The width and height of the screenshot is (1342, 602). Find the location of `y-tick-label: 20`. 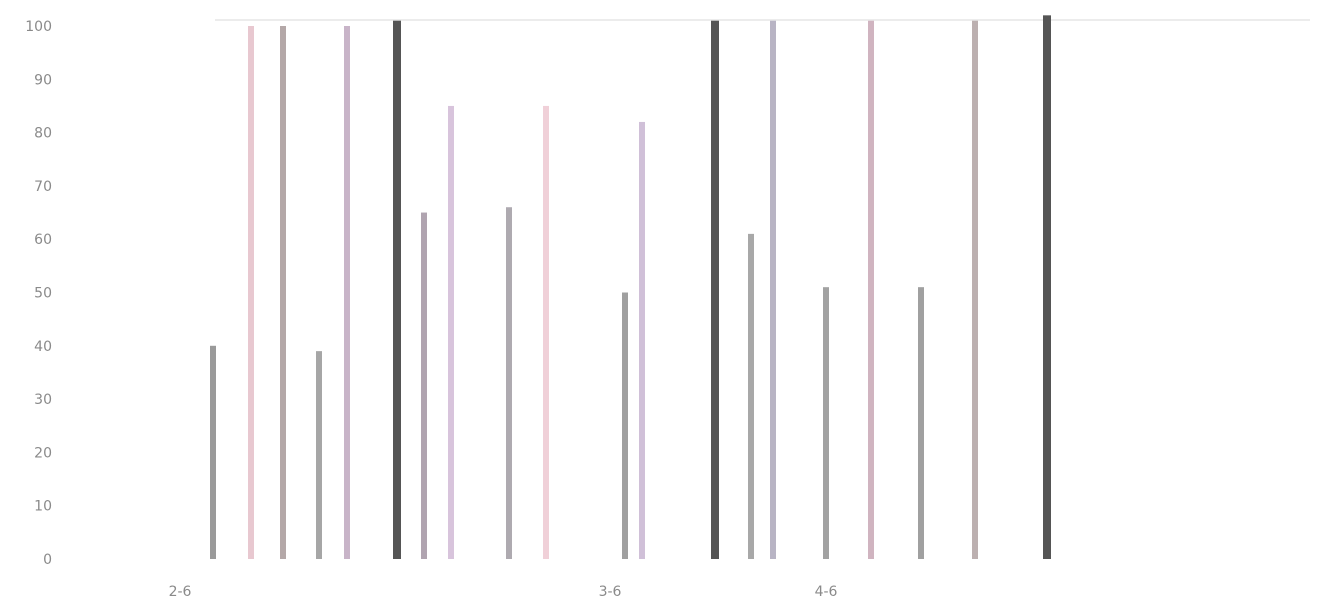

y-tick-label: 20 is located at coordinates (43, 453).